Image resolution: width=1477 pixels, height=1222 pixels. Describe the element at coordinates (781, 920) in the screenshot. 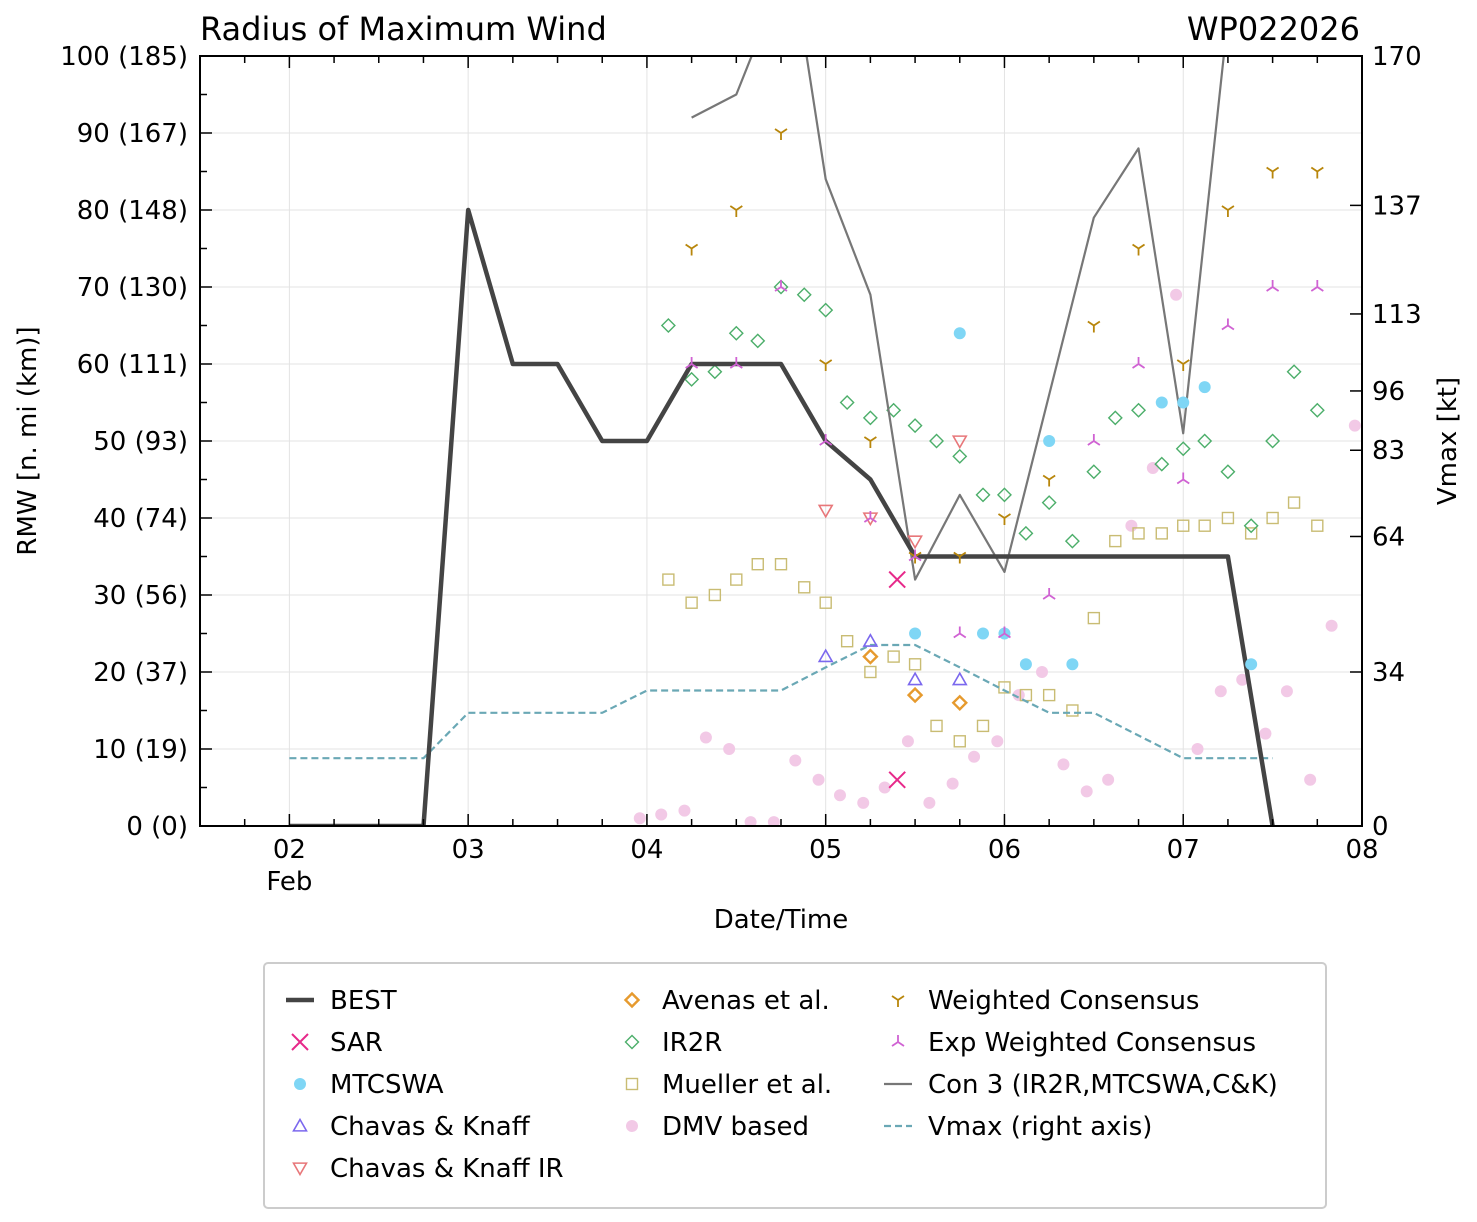

I see `x-axis-label: Date/Time` at that location.